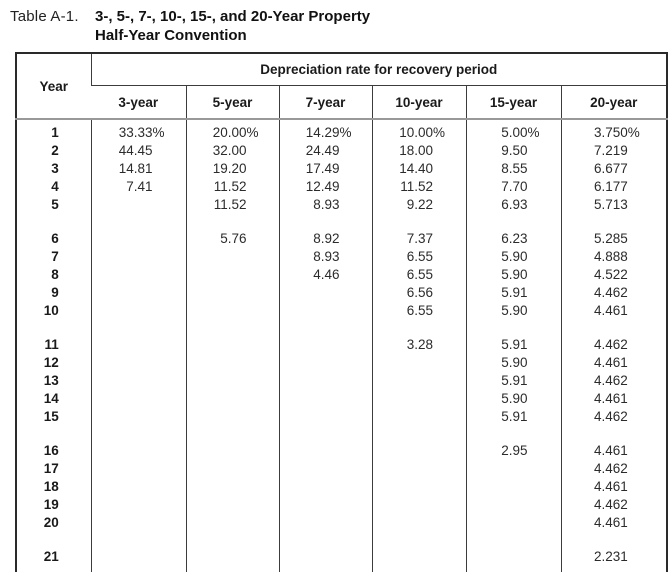 The height and width of the screenshot is (572, 670). I want to click on table-title-line-2: Half-Year Convention, so click(171, 35).